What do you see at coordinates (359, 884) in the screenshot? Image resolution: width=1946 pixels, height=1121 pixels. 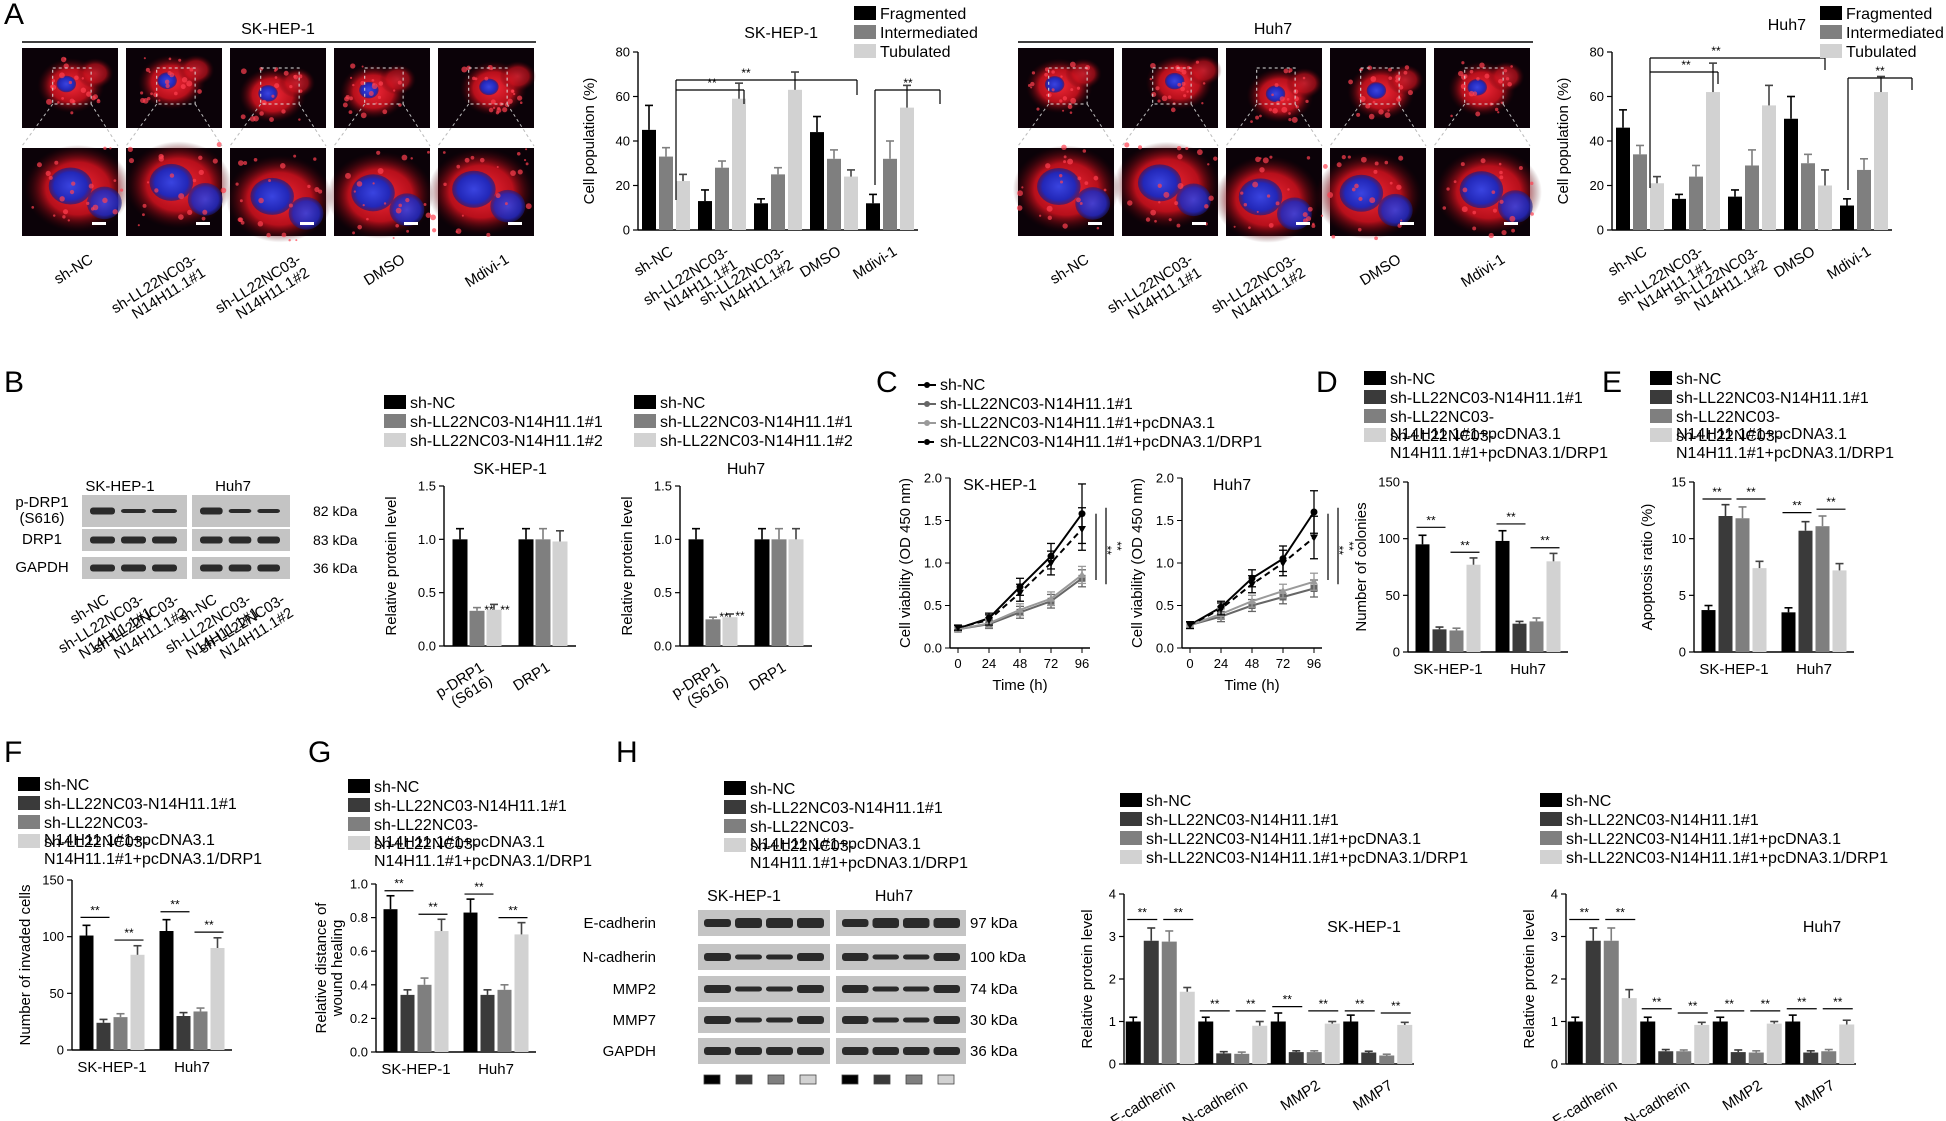 I see `y-tick-label: 1.0` at bounding box center [359, 884].